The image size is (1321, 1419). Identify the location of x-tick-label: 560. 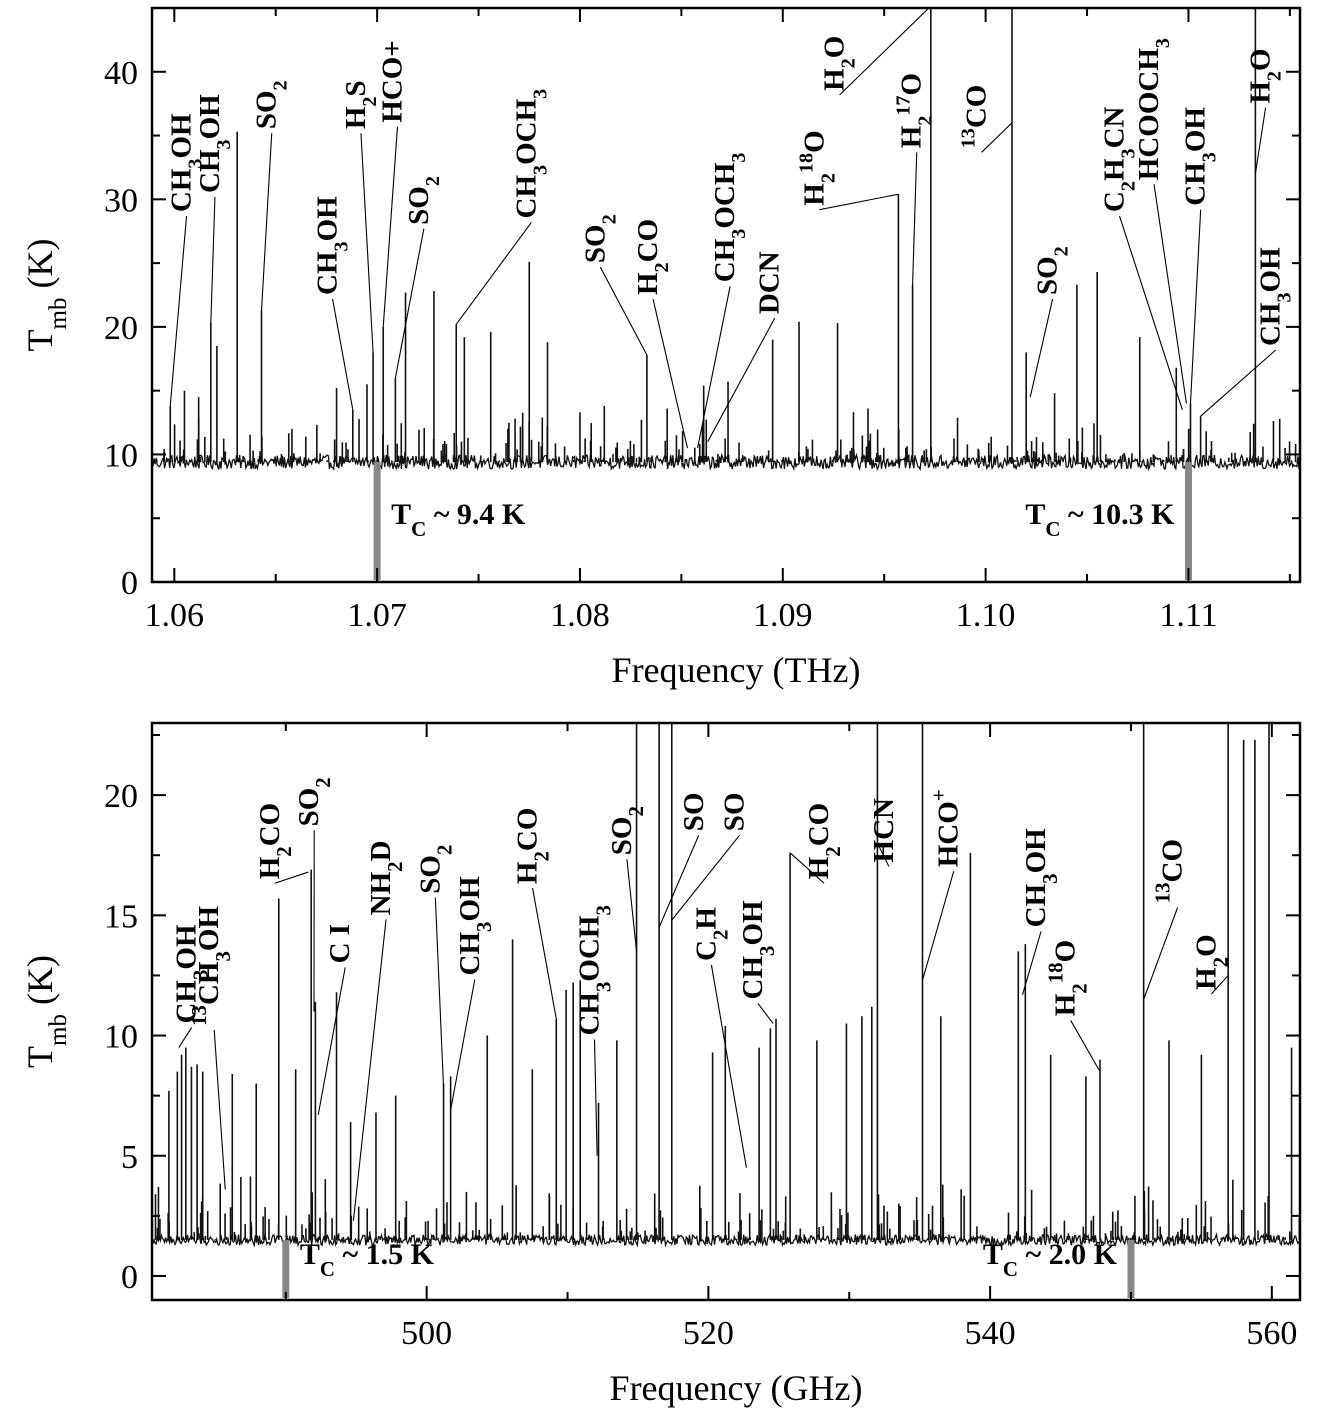
(1271, 1333).